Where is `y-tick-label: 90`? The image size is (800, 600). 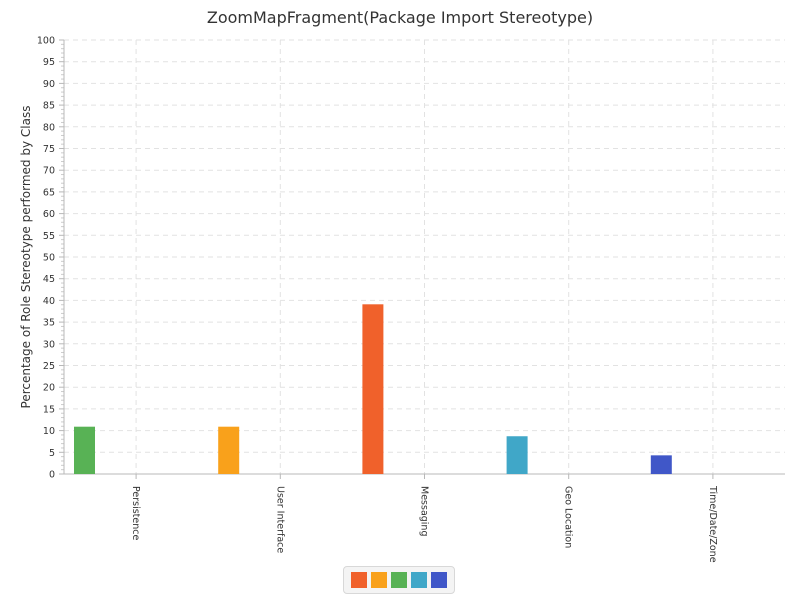 y-tick-label: 90 is located at coordinates (49, 84).